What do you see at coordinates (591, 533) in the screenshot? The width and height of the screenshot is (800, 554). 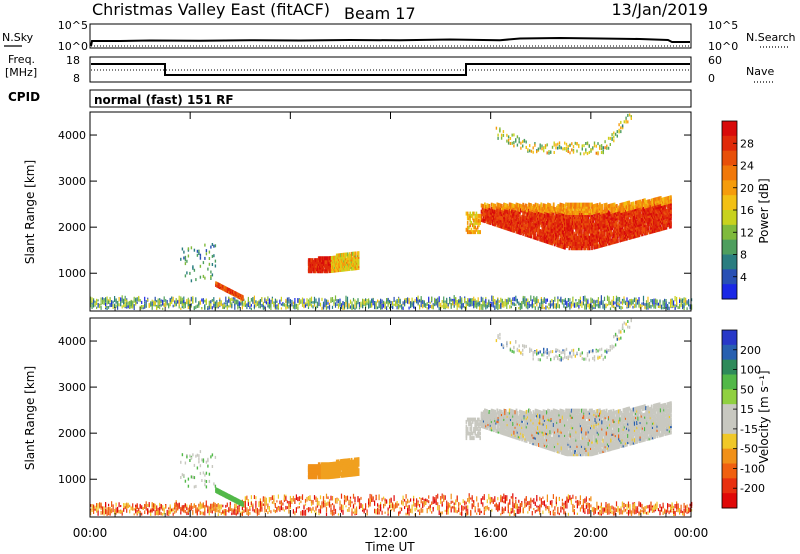 I see `x-tick-label: 20:00` at bounding box center [591, 533].